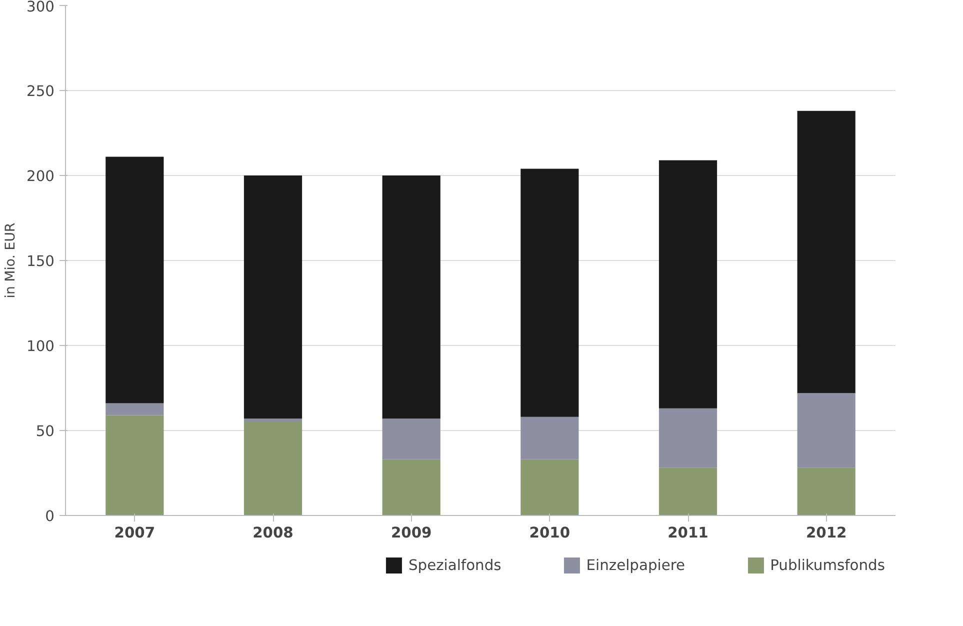 Image resolution: width=963 pixels, height=626 pixels. Describe the element at coordinates (455, 565) in the screenshot. I see `legend-label: Spezialfonds` at that location.